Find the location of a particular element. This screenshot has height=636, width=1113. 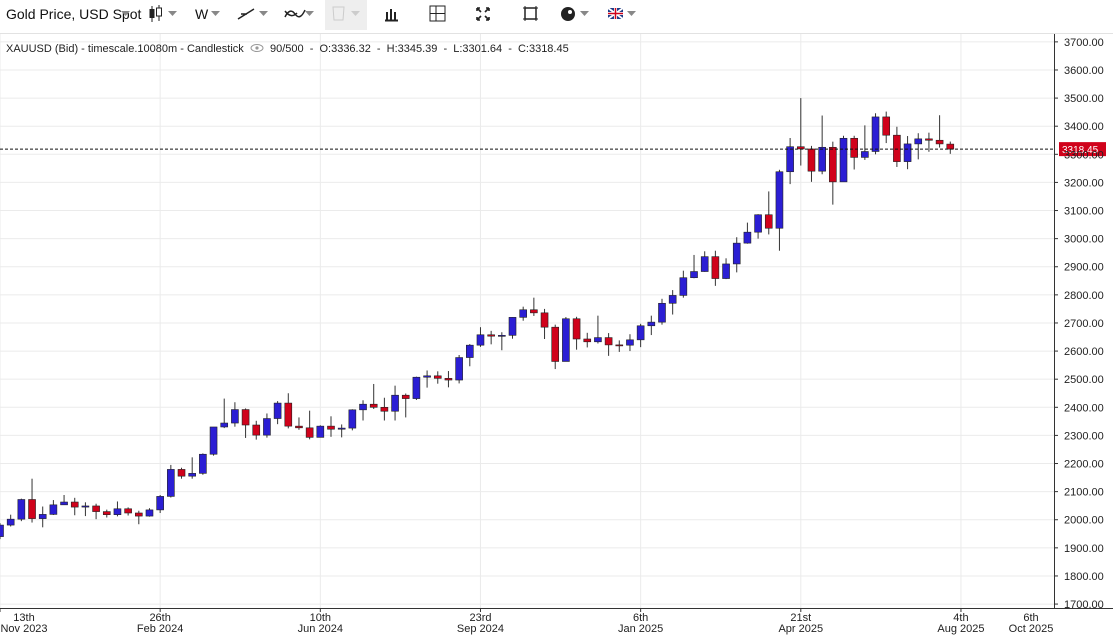

y-tick-label: 1800.00 is located at coordinates (1084, 577).